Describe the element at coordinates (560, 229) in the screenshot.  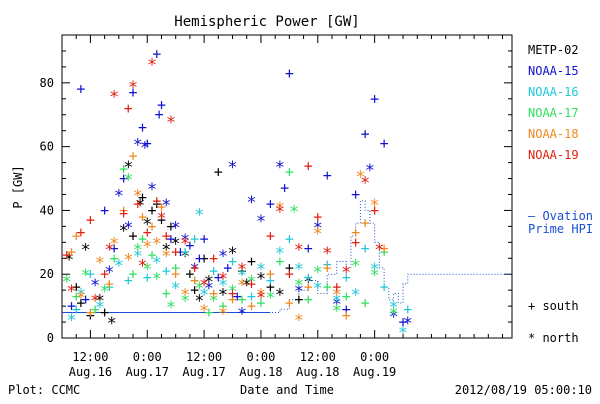
I see `ovation-label-line2: Prime HPI` at that location.